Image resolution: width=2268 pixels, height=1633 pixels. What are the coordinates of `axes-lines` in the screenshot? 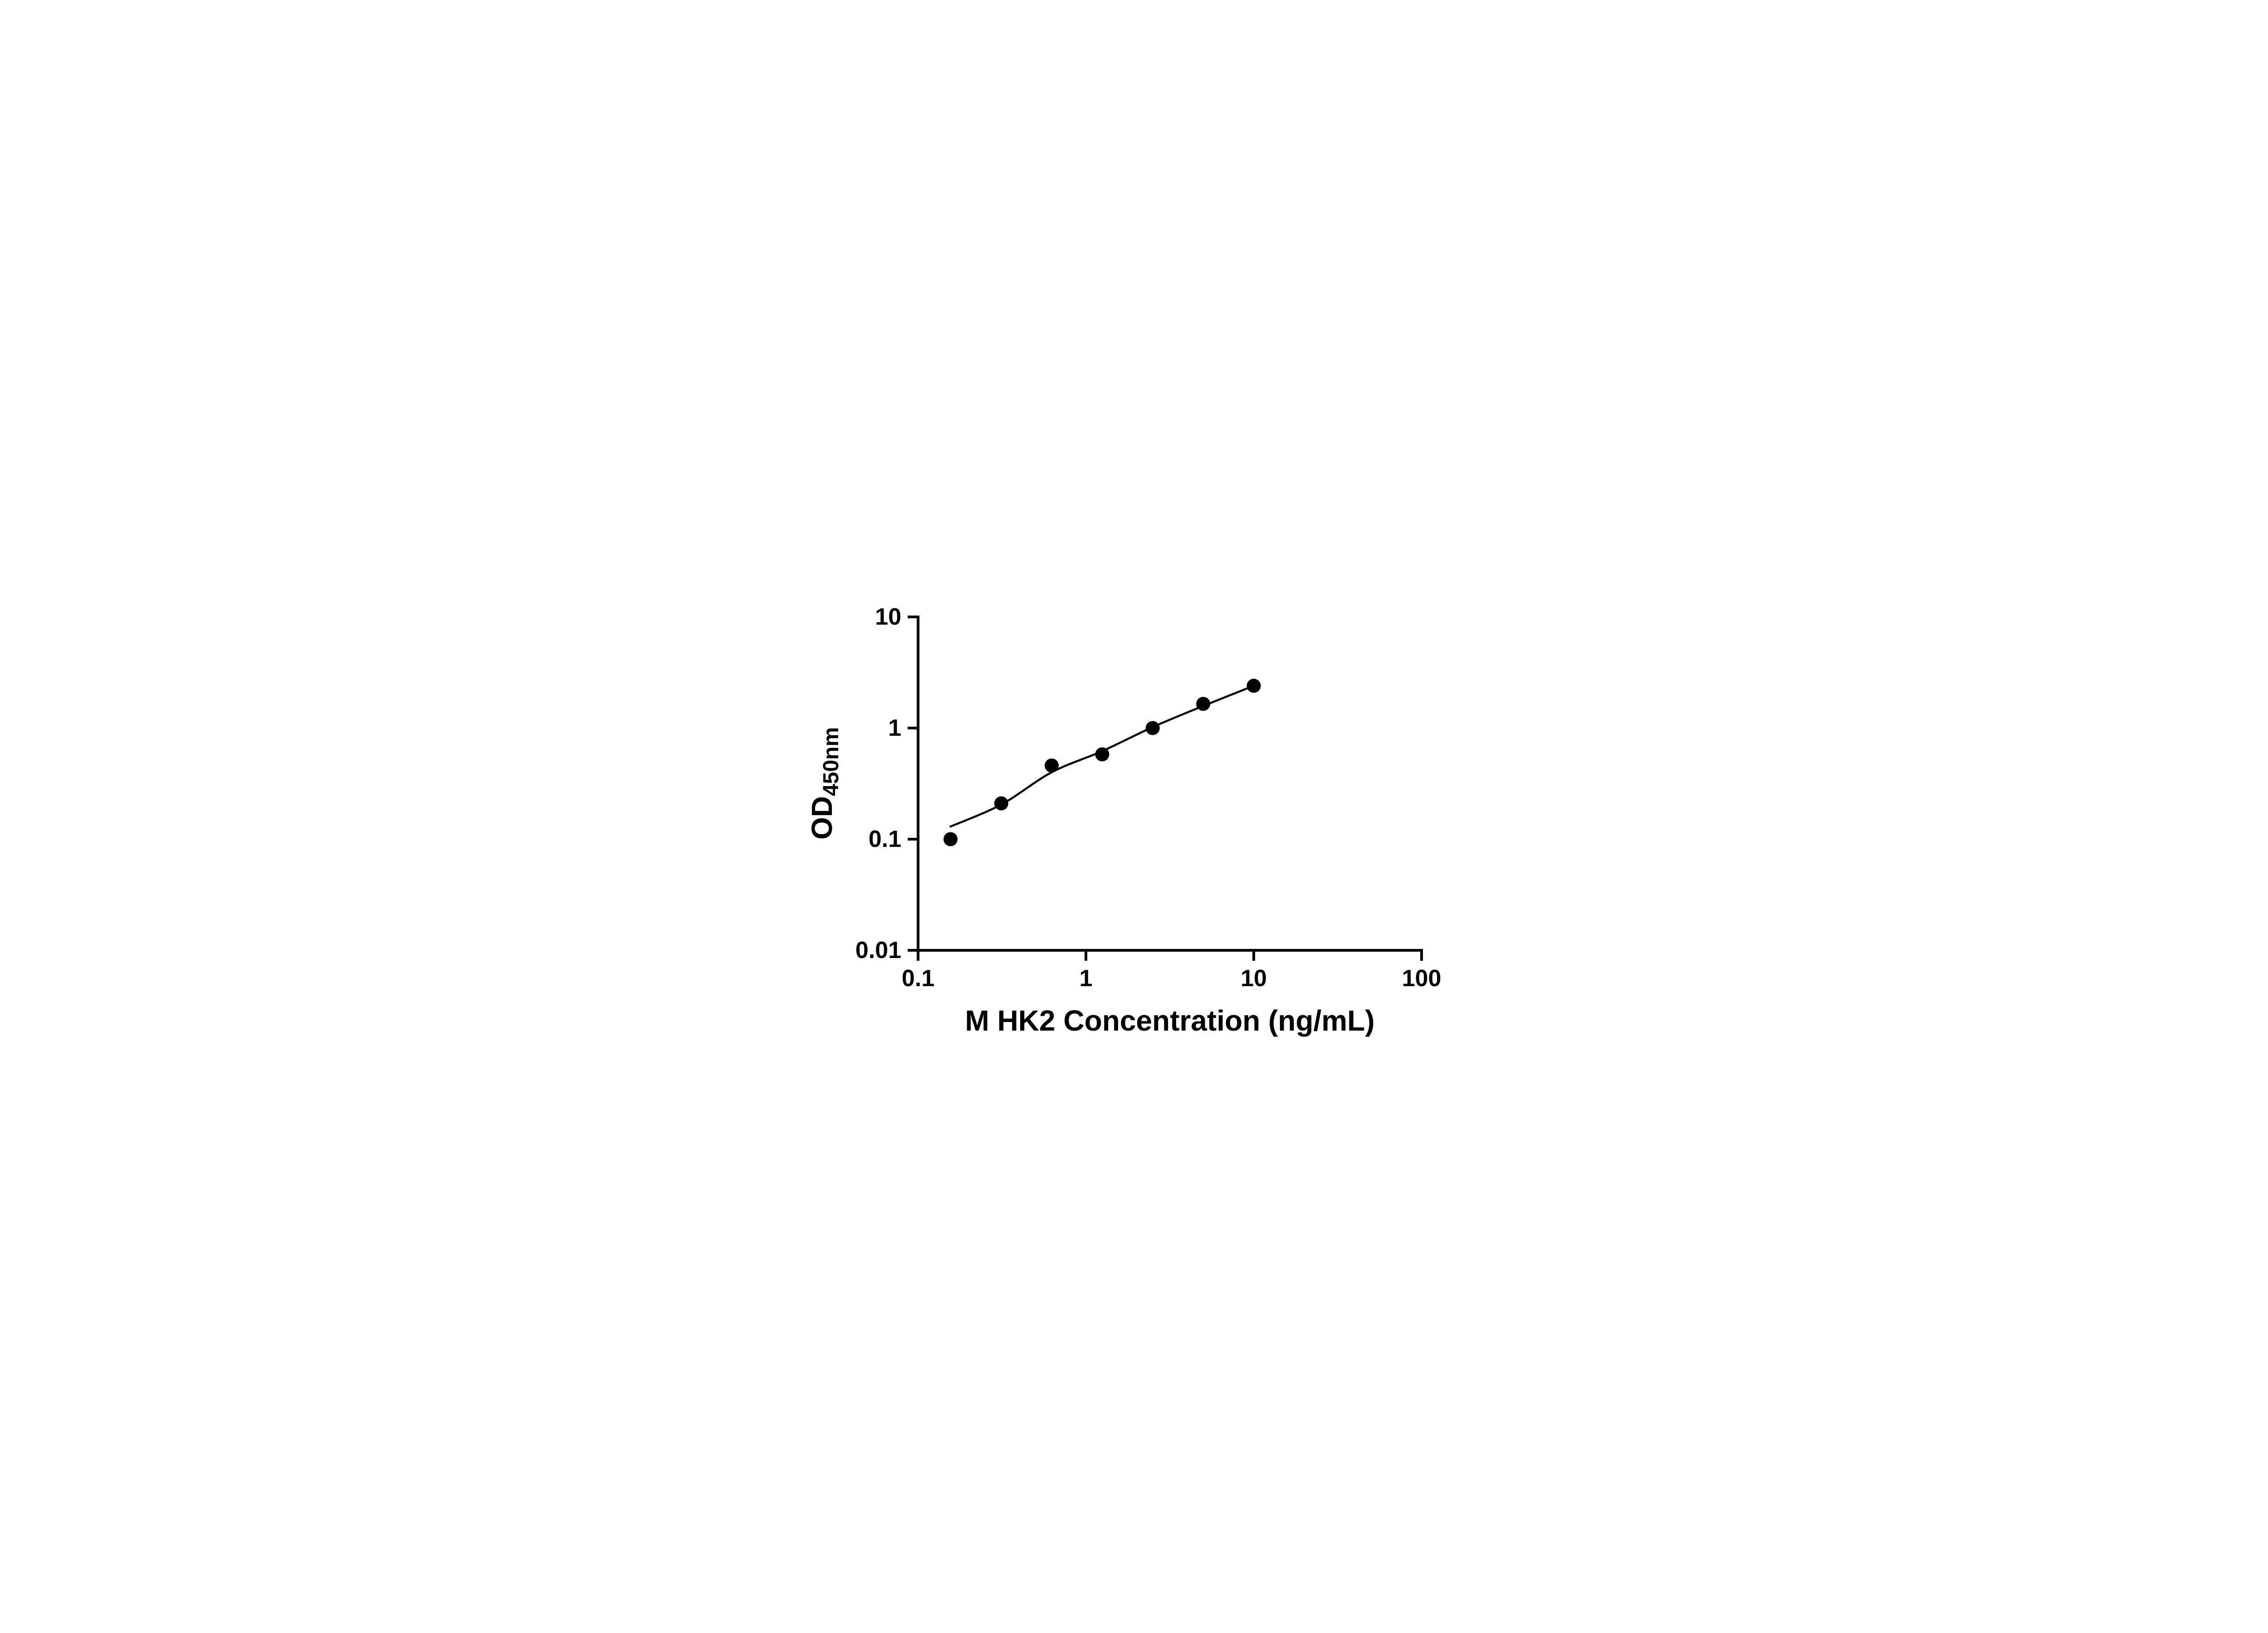 It's located at (1170, 784).